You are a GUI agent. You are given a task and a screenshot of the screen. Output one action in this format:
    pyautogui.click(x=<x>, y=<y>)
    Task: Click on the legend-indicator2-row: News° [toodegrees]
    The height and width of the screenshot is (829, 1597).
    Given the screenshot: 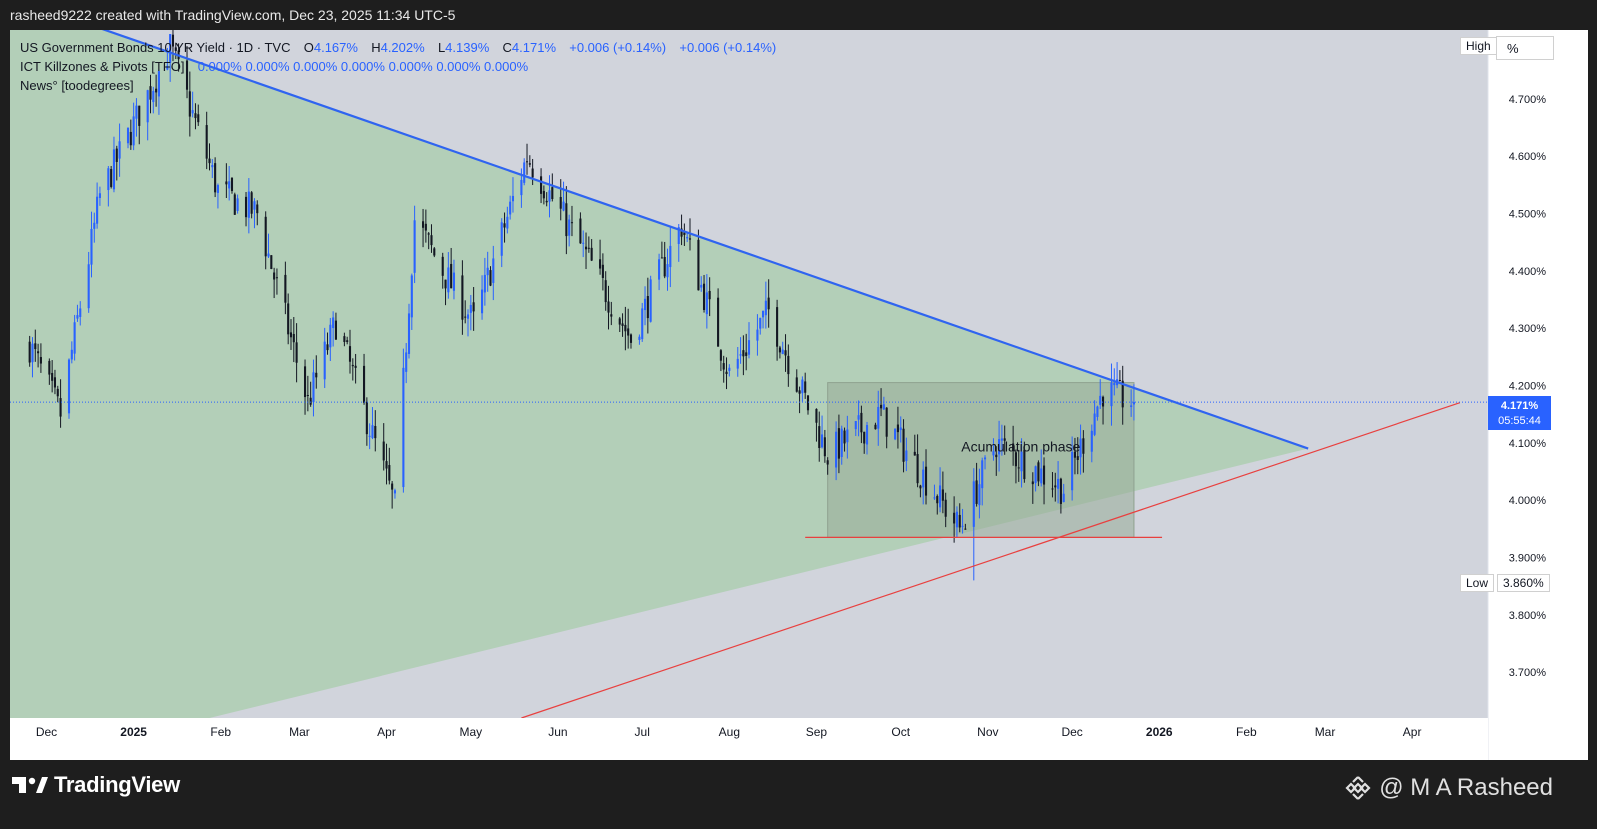 What is the action you would take?
    pyautogui.click(x=398, y=85)
    